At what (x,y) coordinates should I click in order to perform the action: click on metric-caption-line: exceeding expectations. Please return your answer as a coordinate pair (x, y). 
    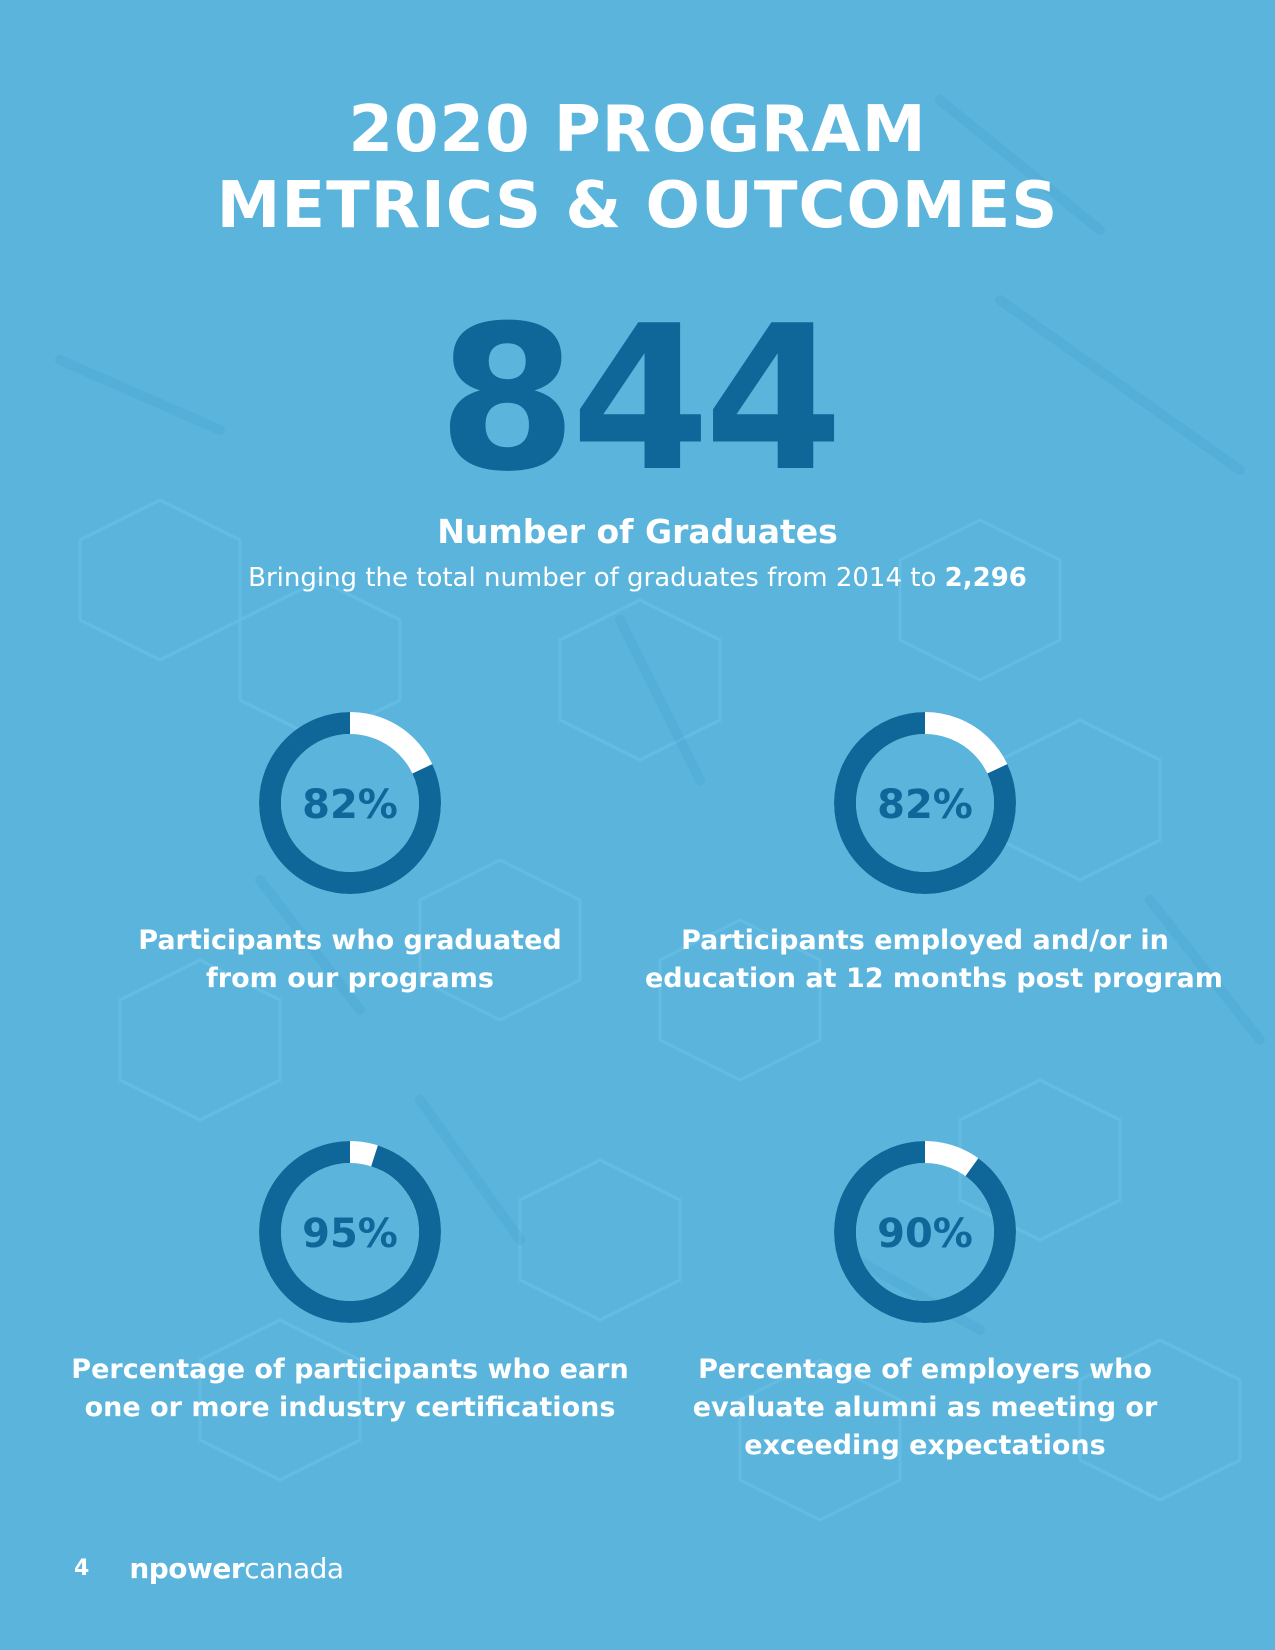
    Looking at the image, I should click on (925, 1445).